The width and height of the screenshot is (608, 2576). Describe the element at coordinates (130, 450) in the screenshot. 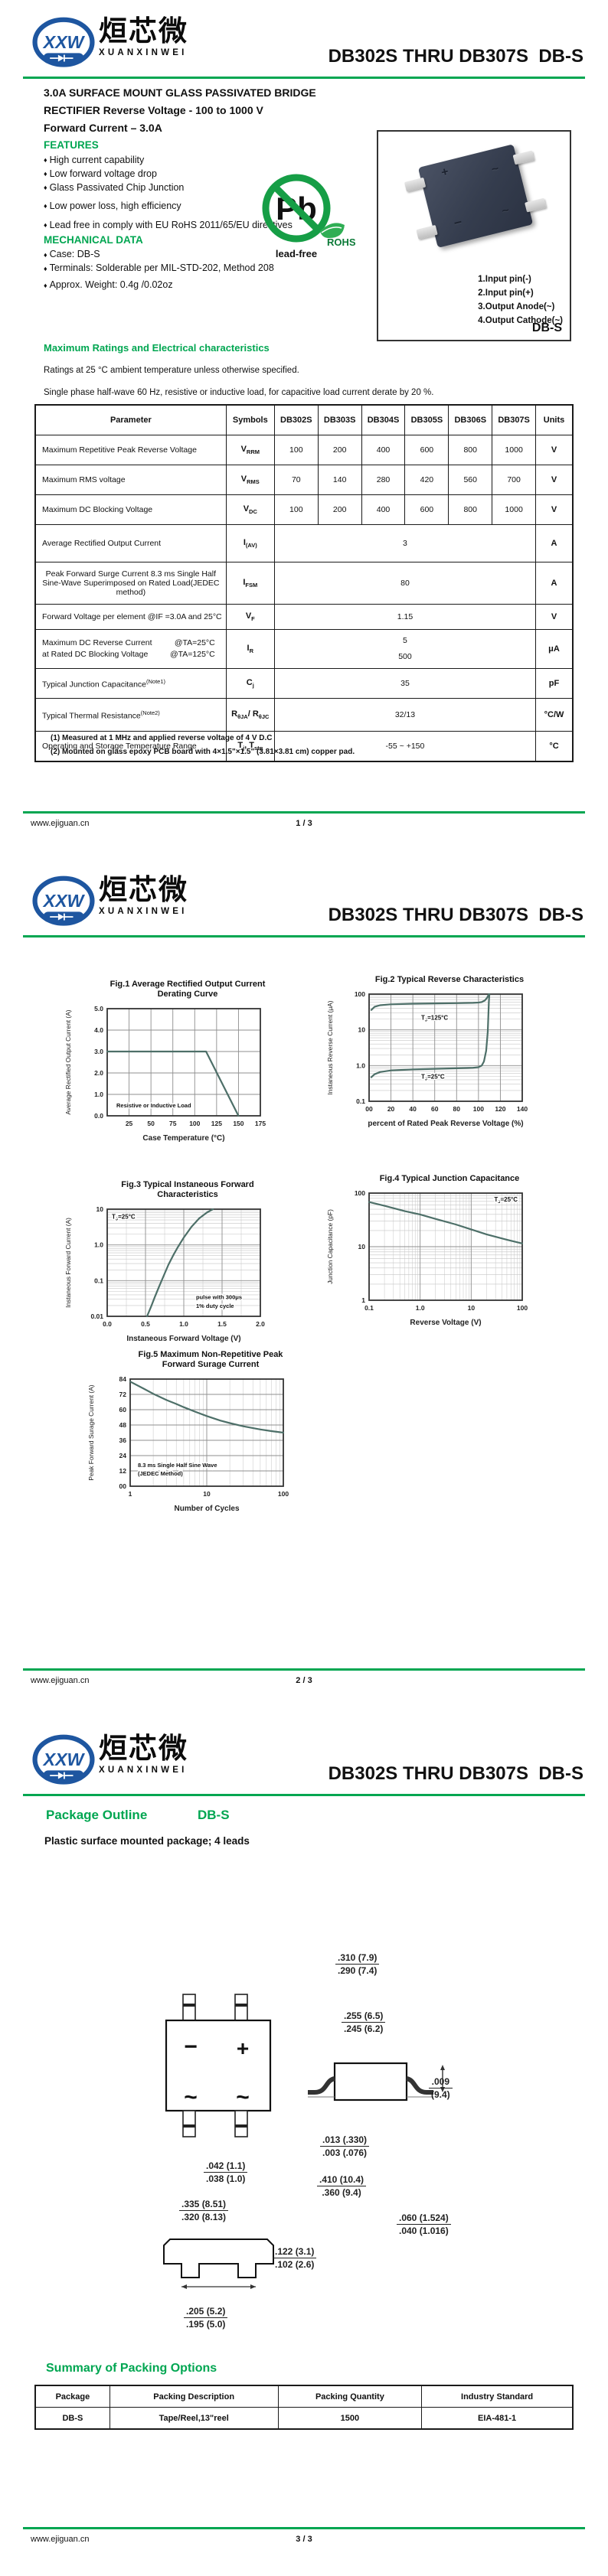

I see `rating-parameter: Maximum Repetitive Peak Reverse Voltage` at that location.